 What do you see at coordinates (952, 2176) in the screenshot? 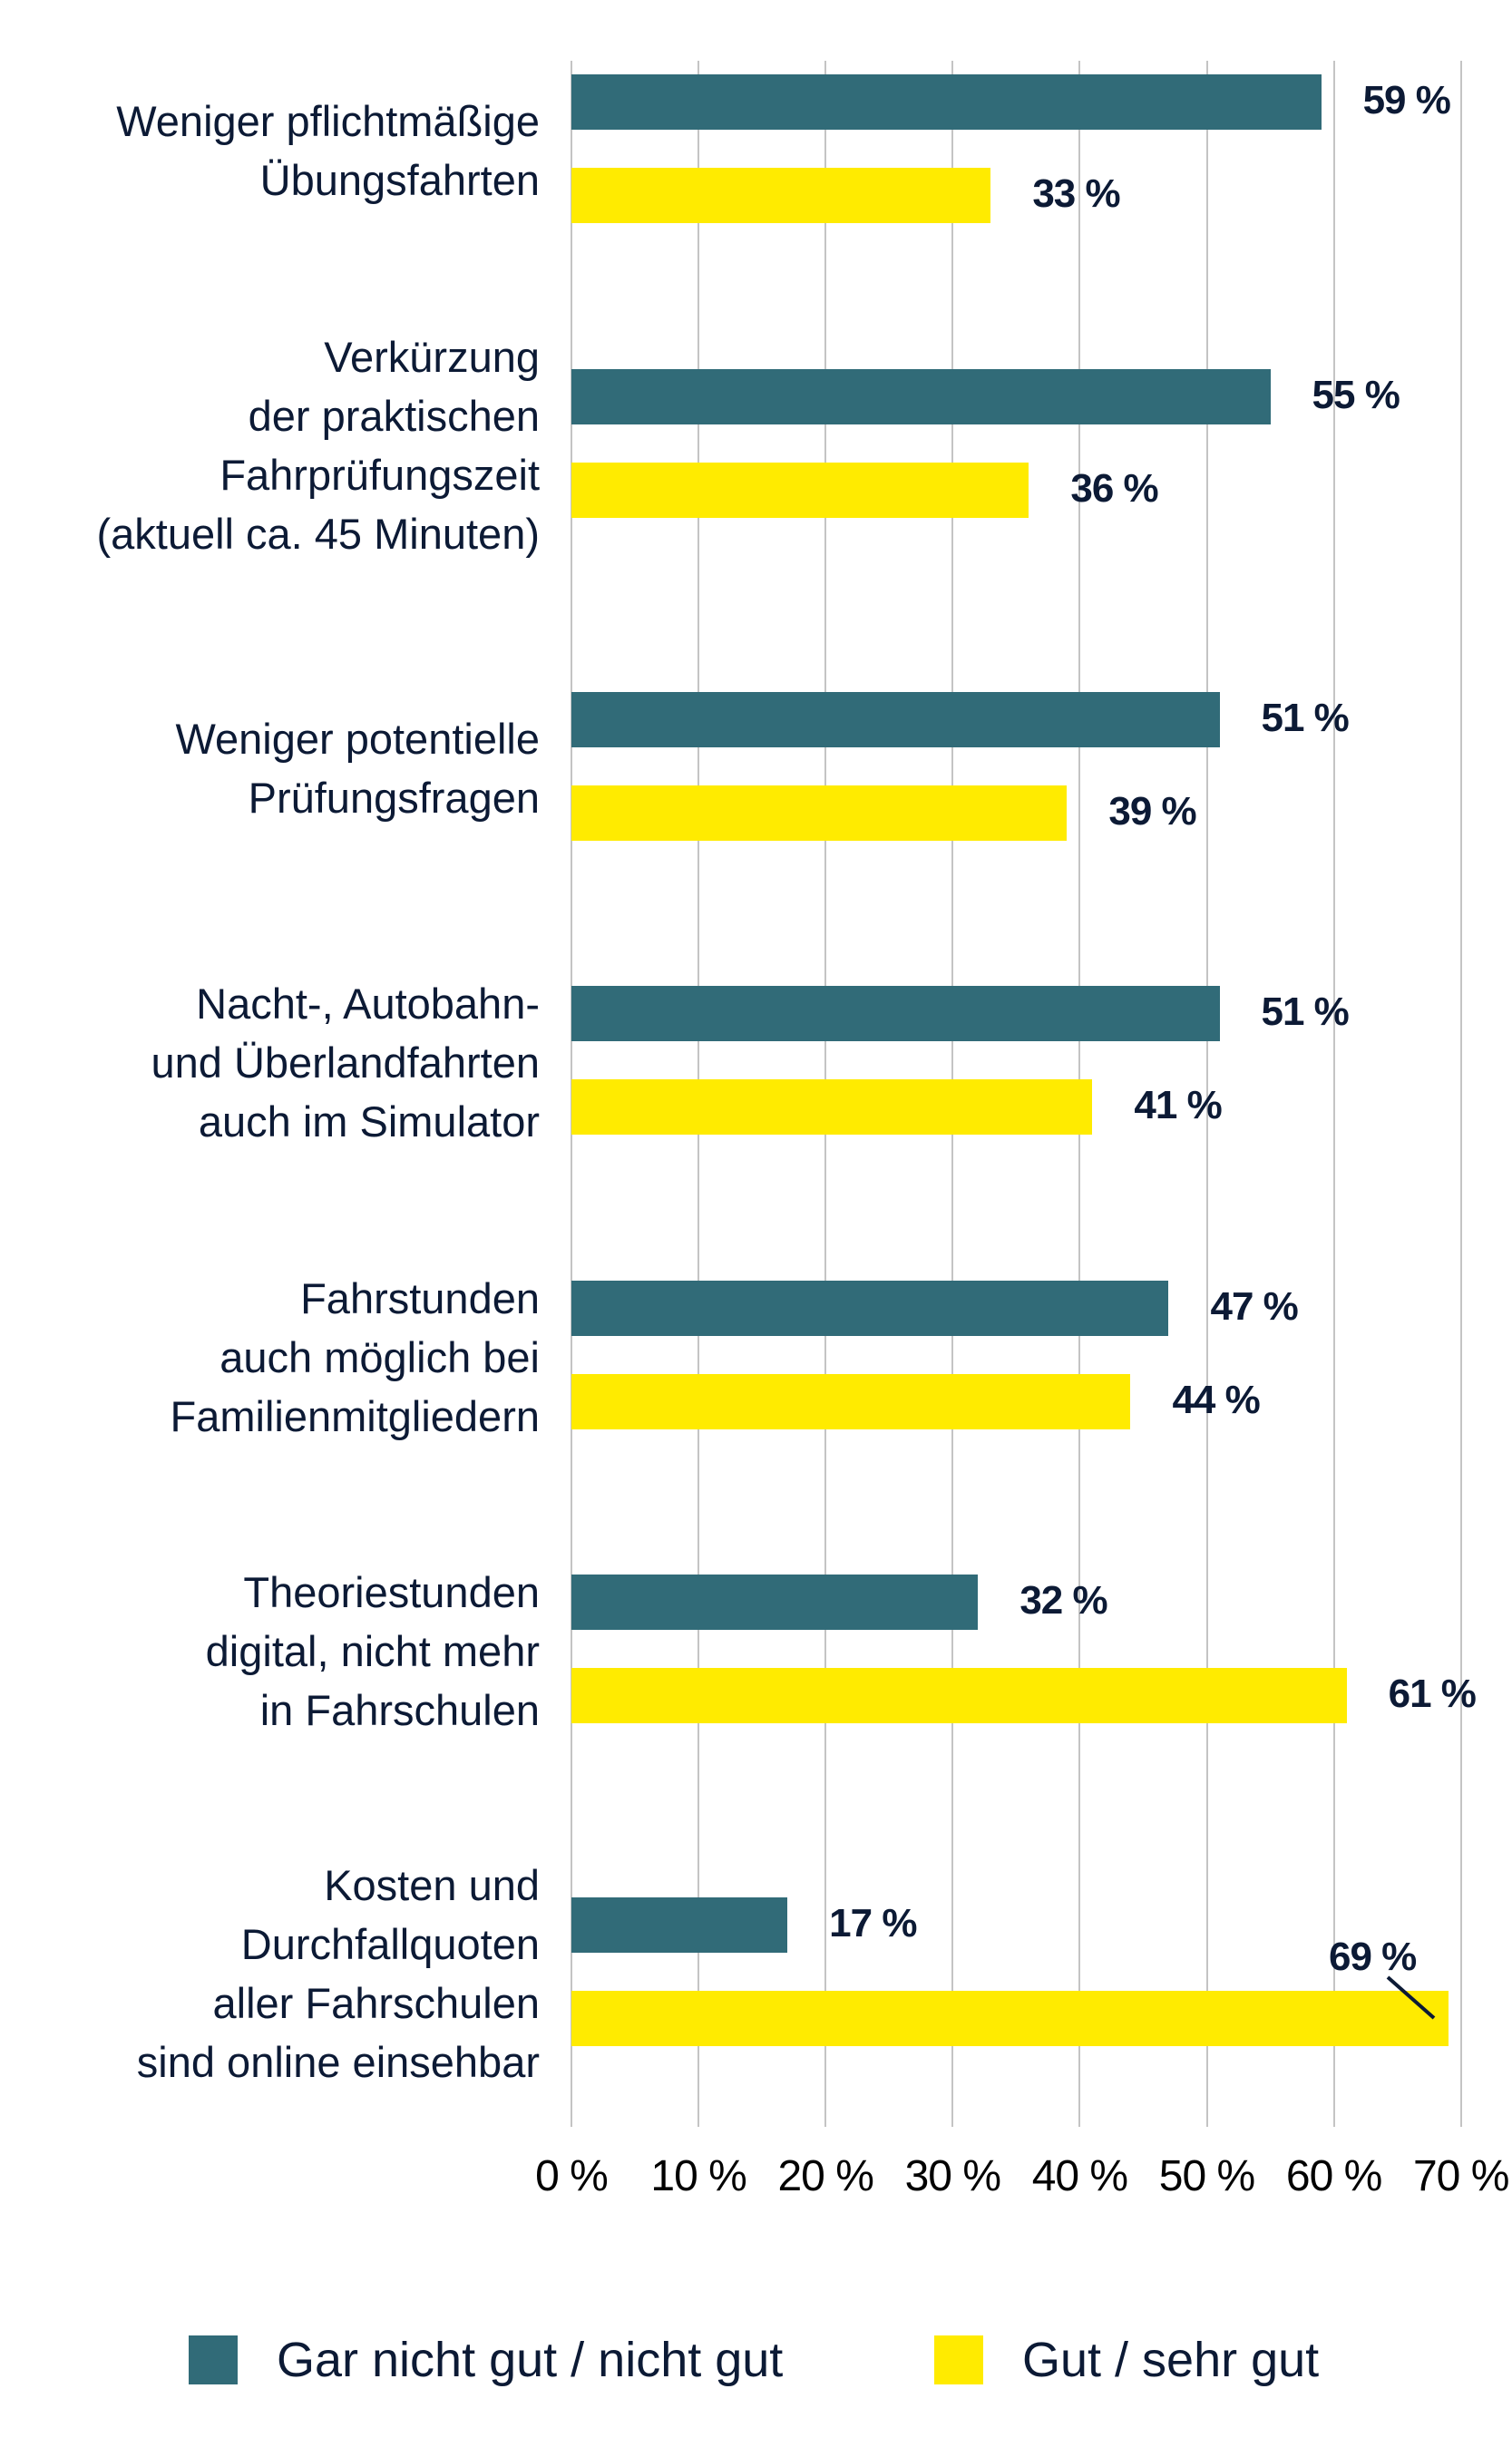
I see `x-tick-label: 30 %` at bounding box center [952, 2176].